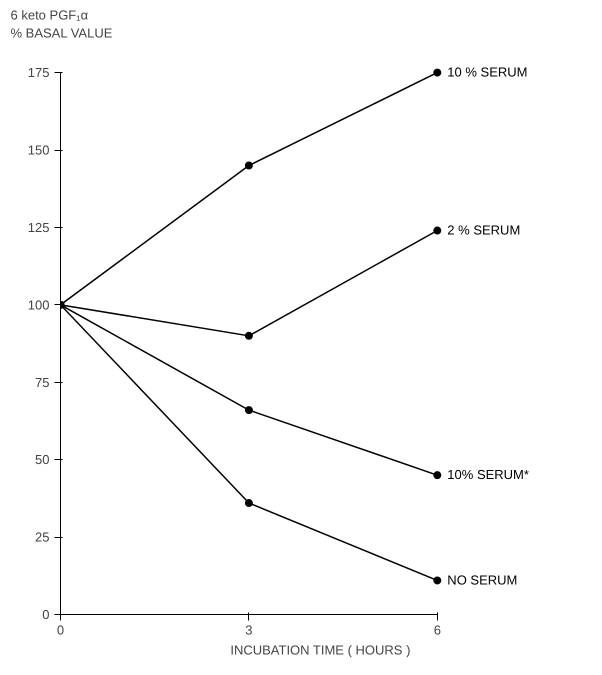 This screenshot has height=675, width=602. I want to click on y-tick-label: 150, so click(39, 150).